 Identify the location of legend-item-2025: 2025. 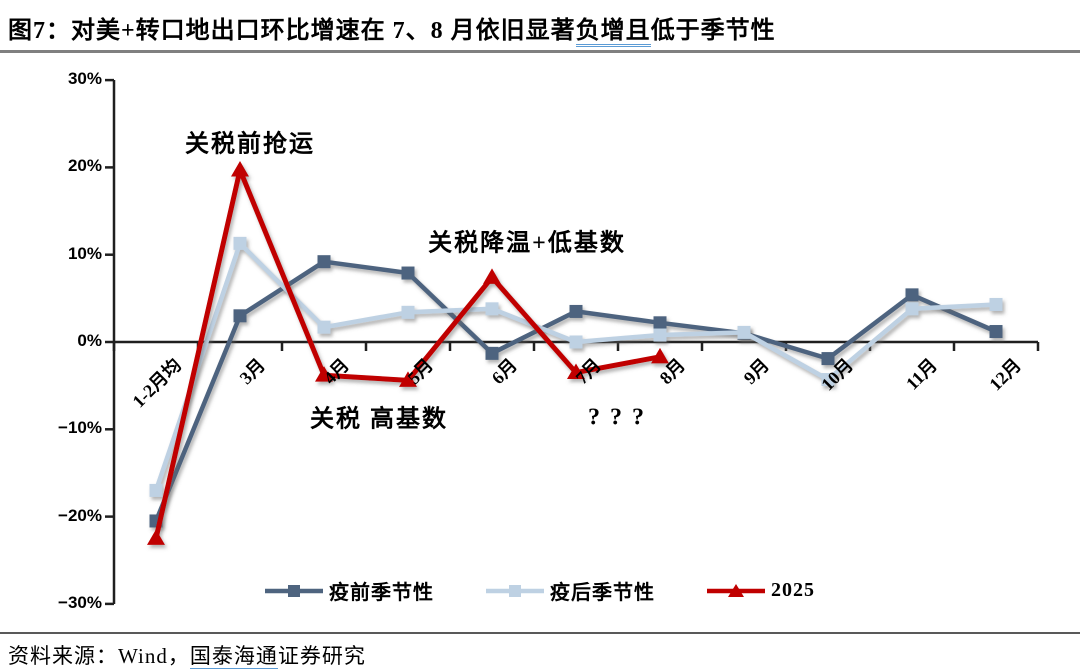
(761, 590).